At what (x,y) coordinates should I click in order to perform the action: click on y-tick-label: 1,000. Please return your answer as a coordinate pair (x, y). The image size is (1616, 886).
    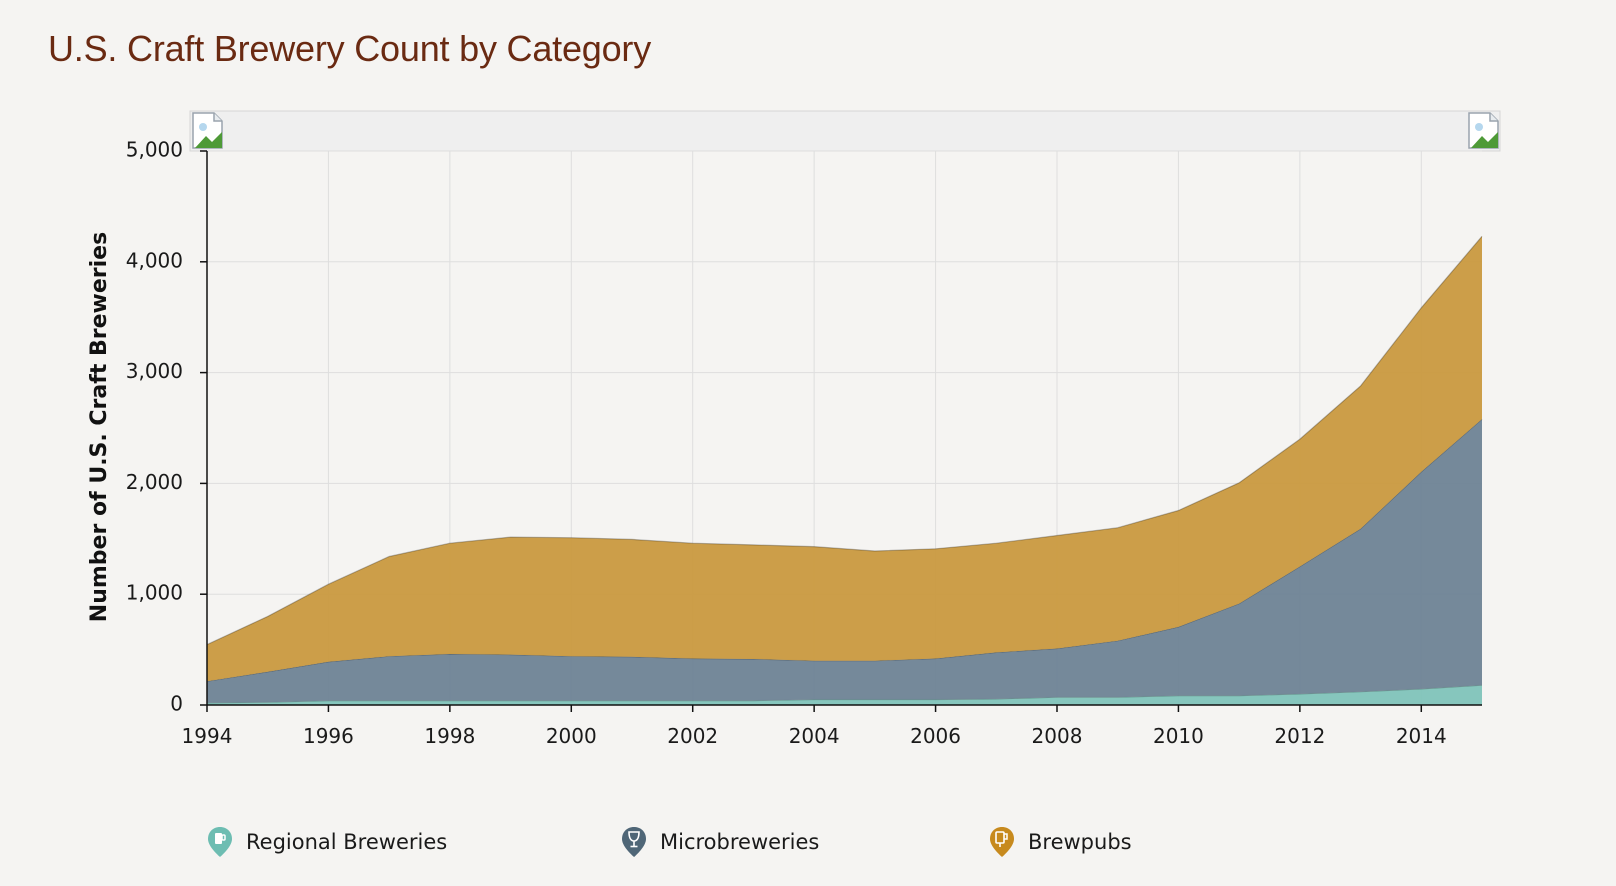
    Looking at the image, I should click on (154, 593).